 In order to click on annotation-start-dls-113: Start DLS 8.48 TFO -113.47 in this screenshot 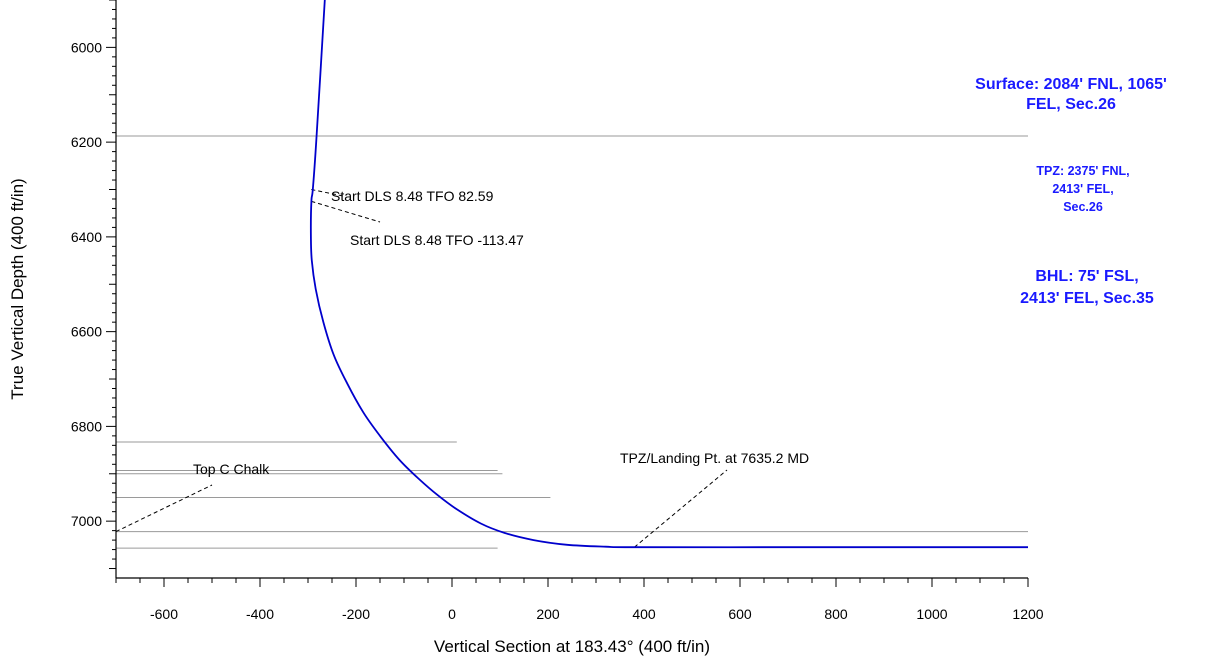, I will do `click(437, 240)`.